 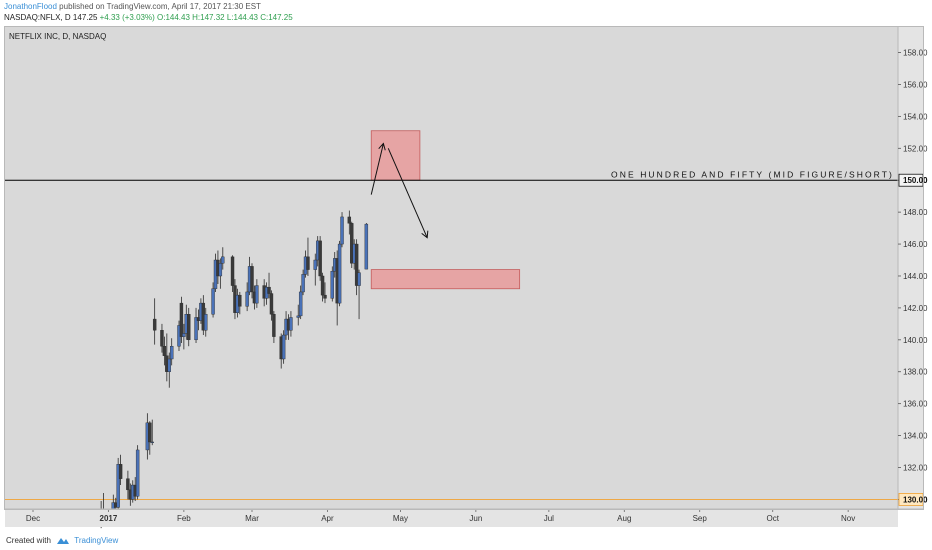 What do you see at coordinates (915, 308) in the screenshot?
I see `y-tick-label: 142.00` at bounding box center [915, 308].